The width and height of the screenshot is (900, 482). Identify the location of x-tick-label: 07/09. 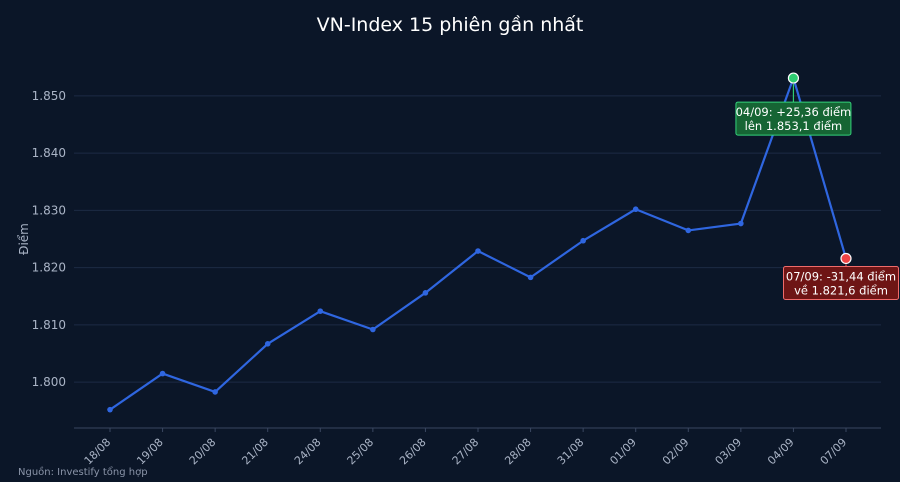
(834, 452).